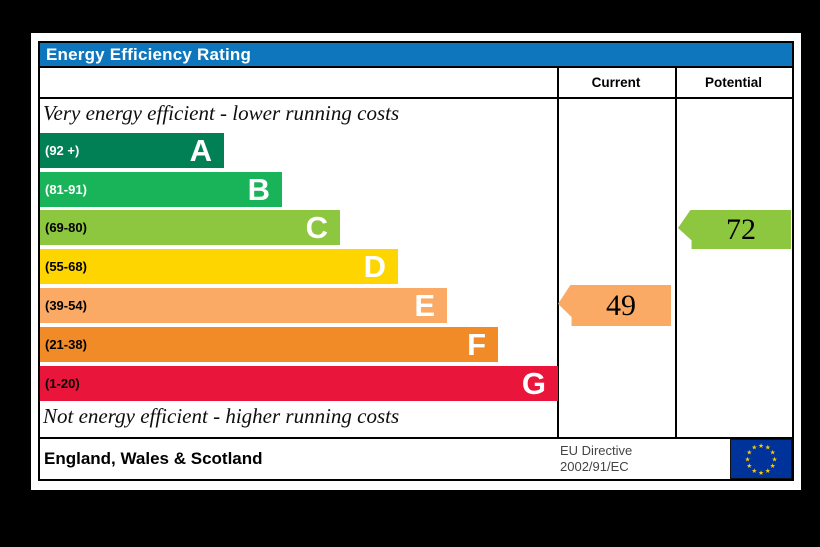 The width and height of the screenshot is (820, 547). What do you see at coordinates (741, 229) in the screenshot?
I see `potential-rating-value: 72` at bounding box center [741, 229].